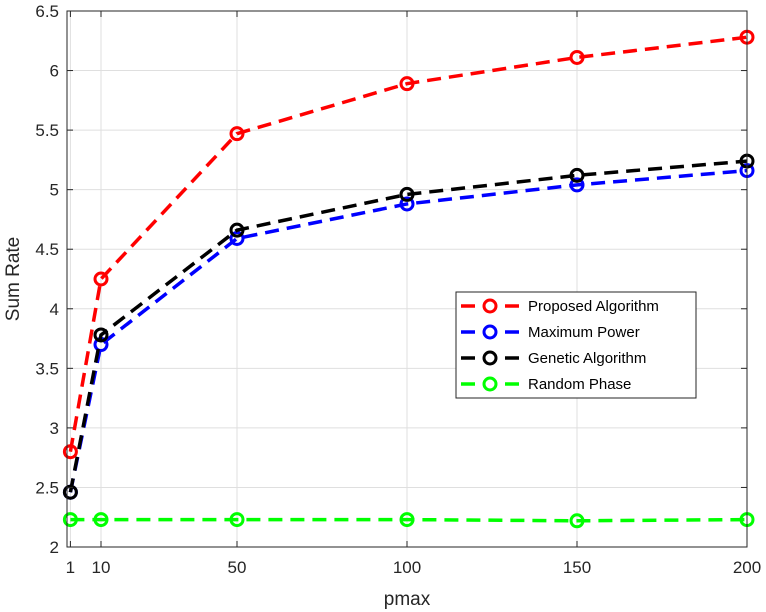 This screenshot has width=766, height=612. What do you see at coordinates (237, 567) in the screenshot?
I see `x-tick-label: 50` at bounding box center [237, 567].